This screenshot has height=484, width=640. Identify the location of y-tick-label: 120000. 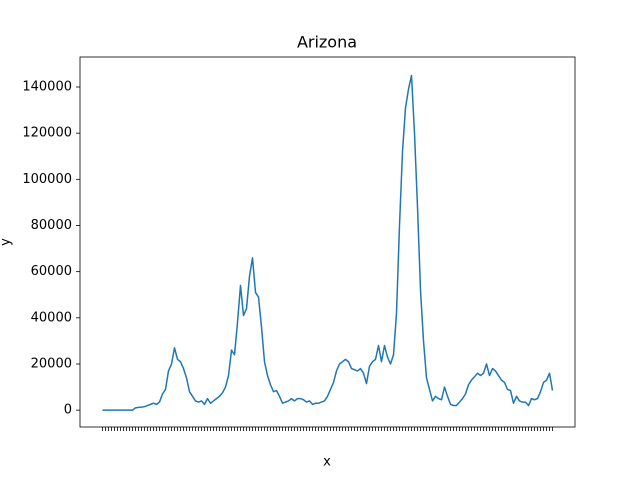
(47, 133).